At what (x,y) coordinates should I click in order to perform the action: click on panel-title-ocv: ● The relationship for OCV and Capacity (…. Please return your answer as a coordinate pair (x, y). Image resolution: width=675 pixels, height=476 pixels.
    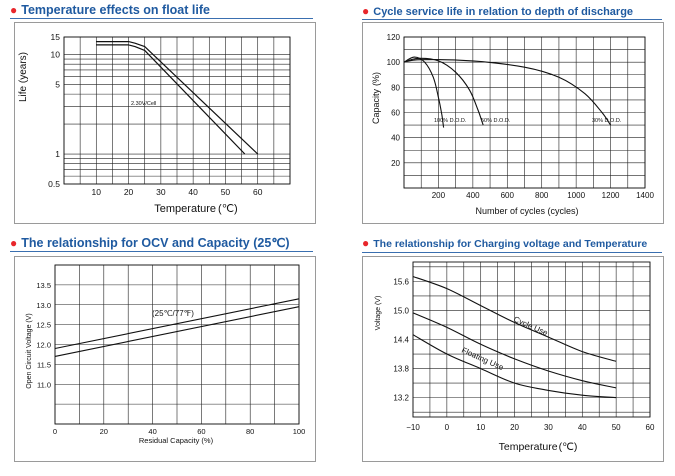
    Looking at the image, I should click on (150, 242).